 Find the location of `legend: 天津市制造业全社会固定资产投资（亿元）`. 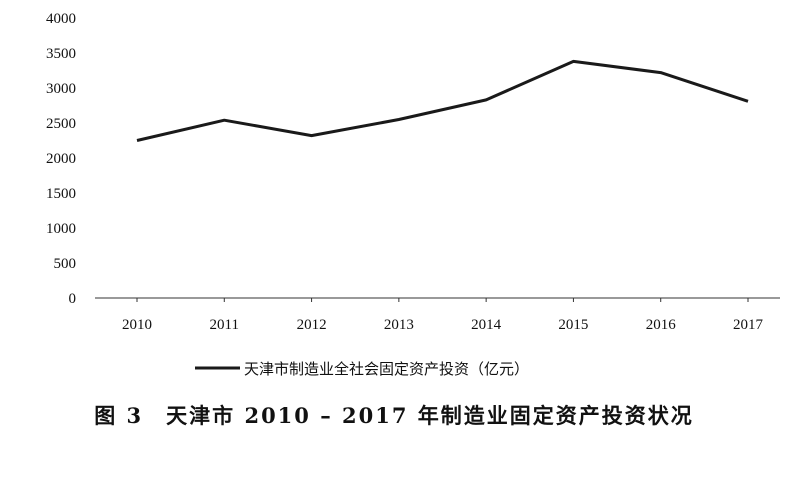

legend: 天津市制造业全社会固定资产投资（亿元） is located at coordinates (362, 369).